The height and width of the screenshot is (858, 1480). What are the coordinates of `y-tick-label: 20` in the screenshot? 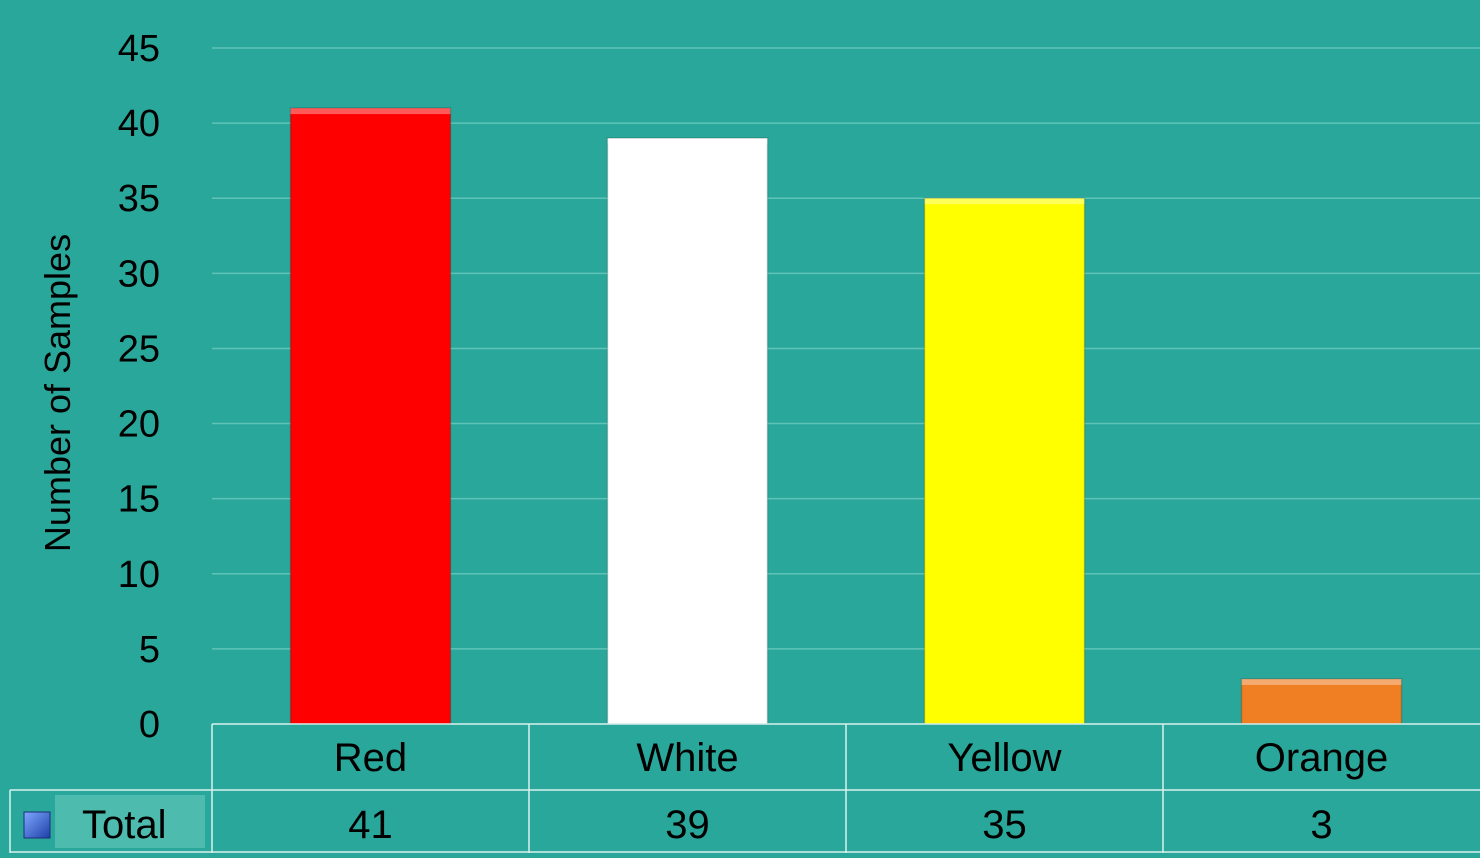 It's located at (139, 425).